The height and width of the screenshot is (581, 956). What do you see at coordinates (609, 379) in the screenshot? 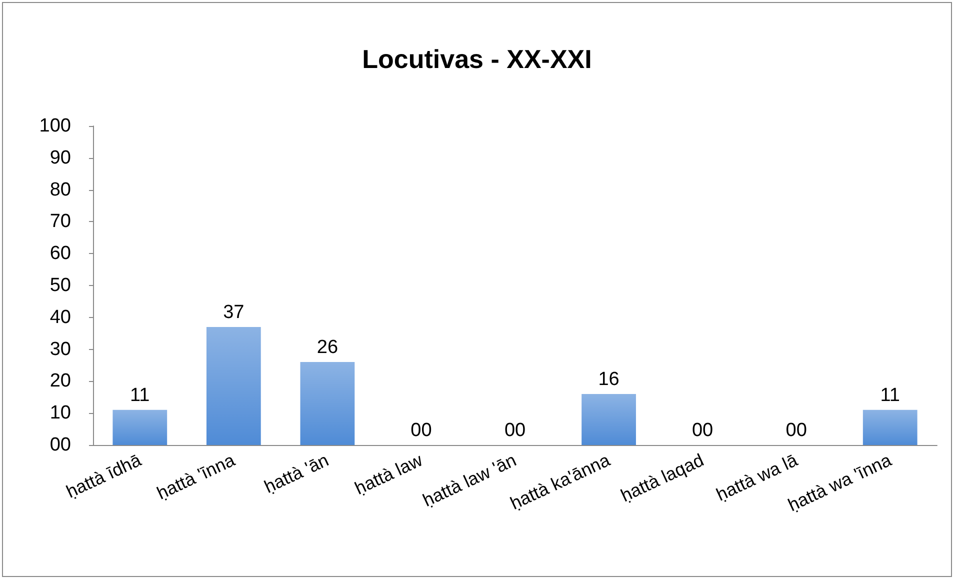
I see `data-label: 16` at bounding box center [609, 379].